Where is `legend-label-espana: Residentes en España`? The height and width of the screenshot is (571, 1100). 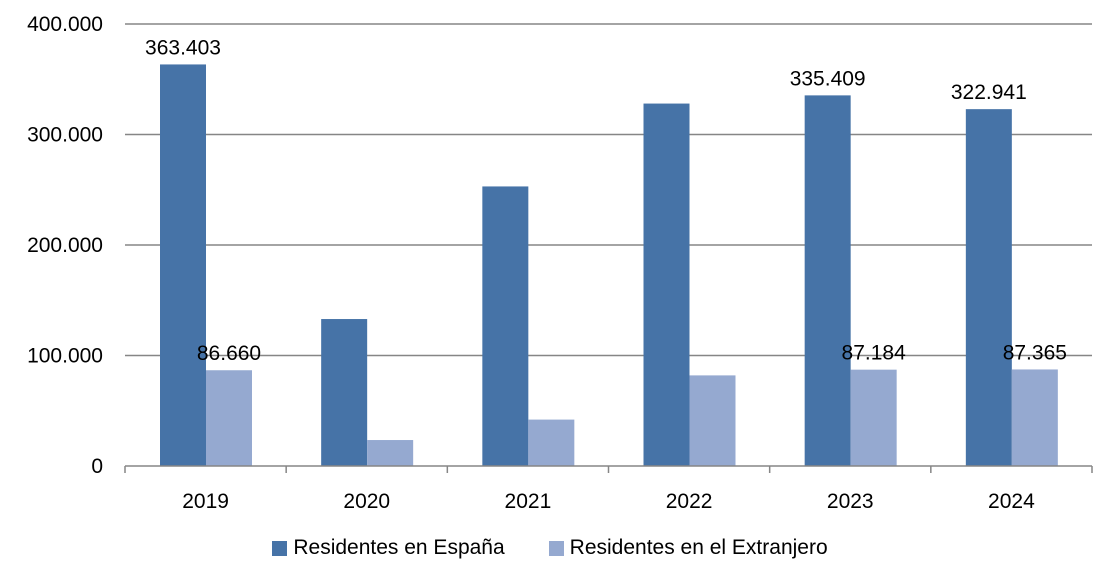 legend-label-espana: Residentes en España is located at coordinates (399, 547).